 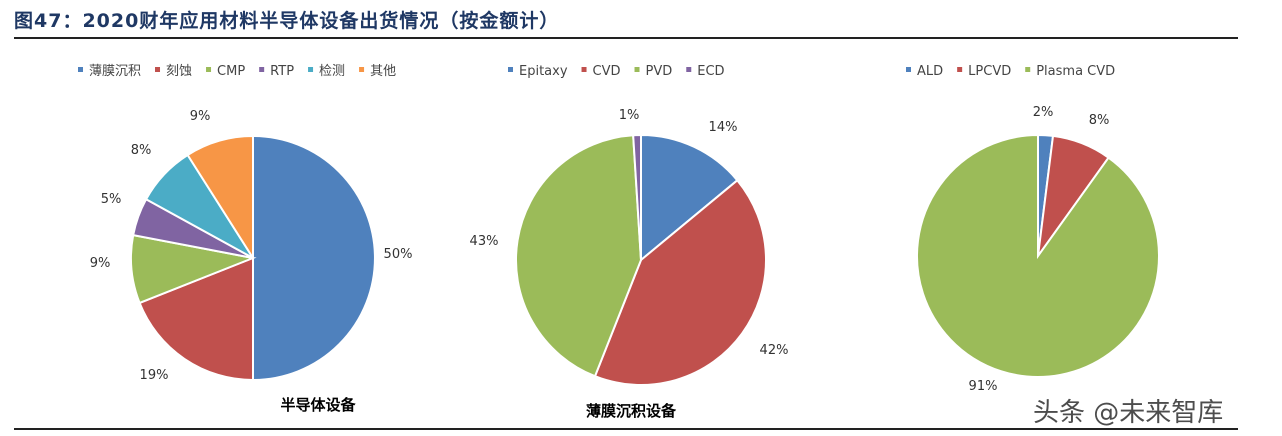 I want to click on legend-item-plasma-cvd: Plasma CVD, so click(x=1070, y=71).